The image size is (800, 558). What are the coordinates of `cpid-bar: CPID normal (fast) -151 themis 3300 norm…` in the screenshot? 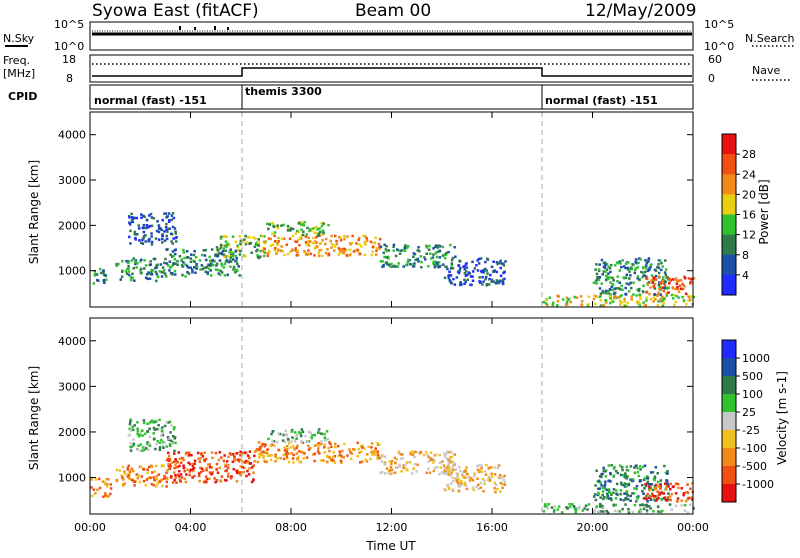 It's located at (351, 97).